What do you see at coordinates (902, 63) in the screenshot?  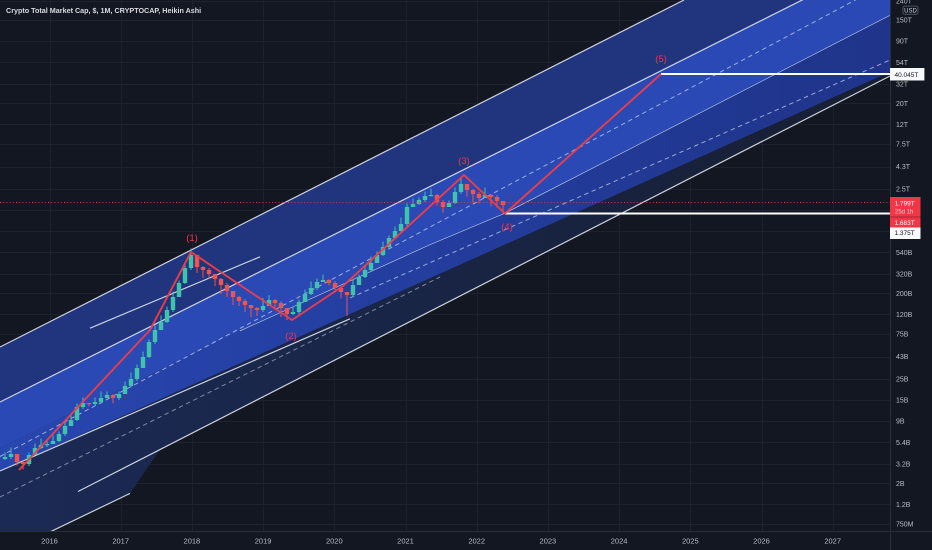 I see `svg-text: 54T` at bounding box center [902, 63].